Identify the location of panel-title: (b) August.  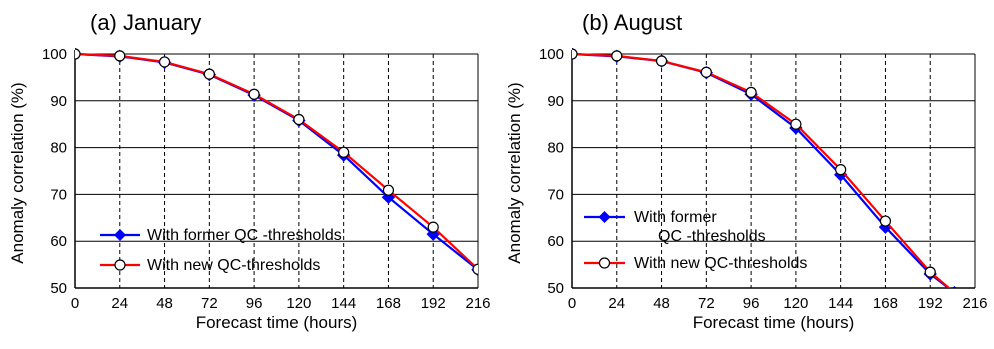
(632, 22).